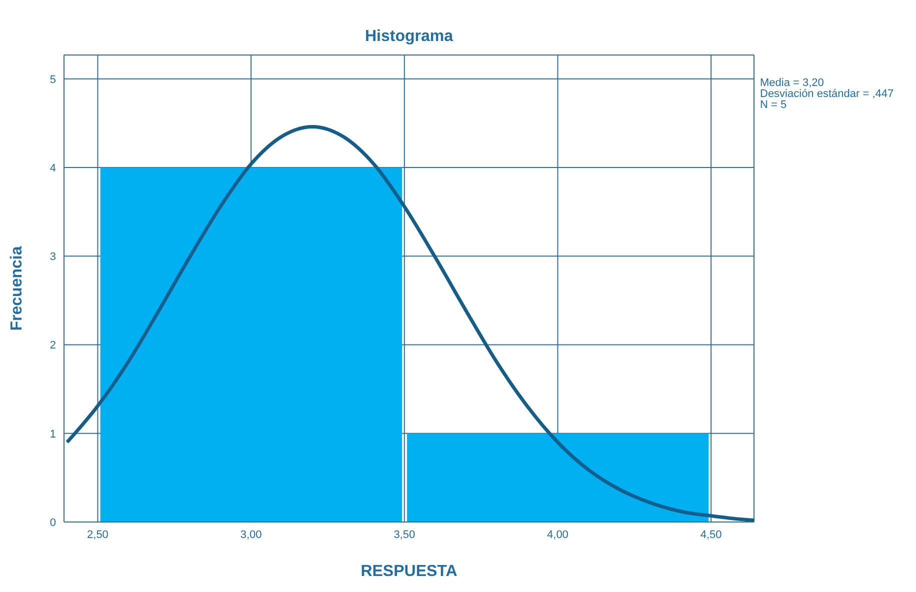  Describe the element at coordinates (409, 571) in the screenshot. I see `x-axis-title: RESPUESTA` at that location.